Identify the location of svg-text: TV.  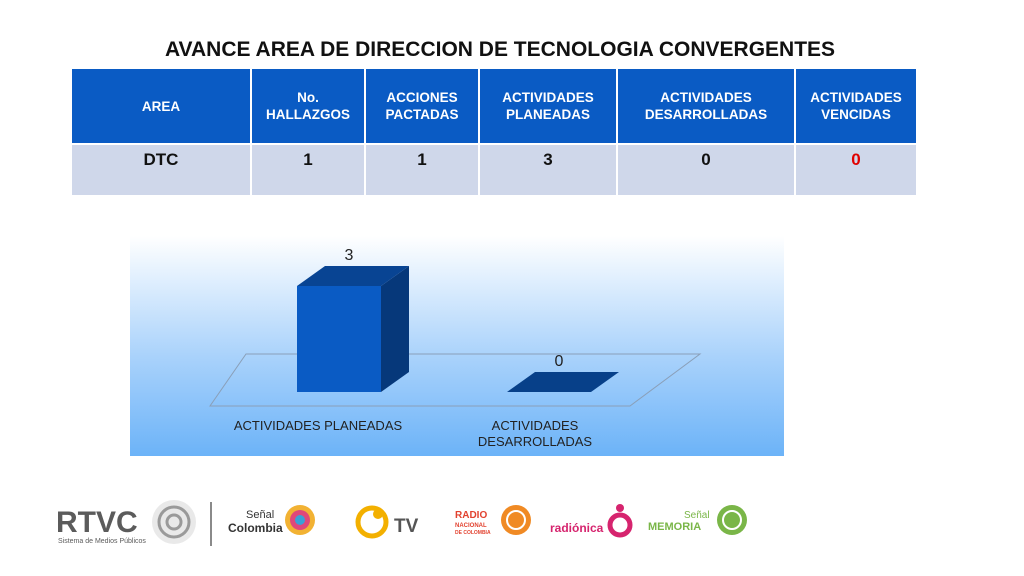
(406, 526).